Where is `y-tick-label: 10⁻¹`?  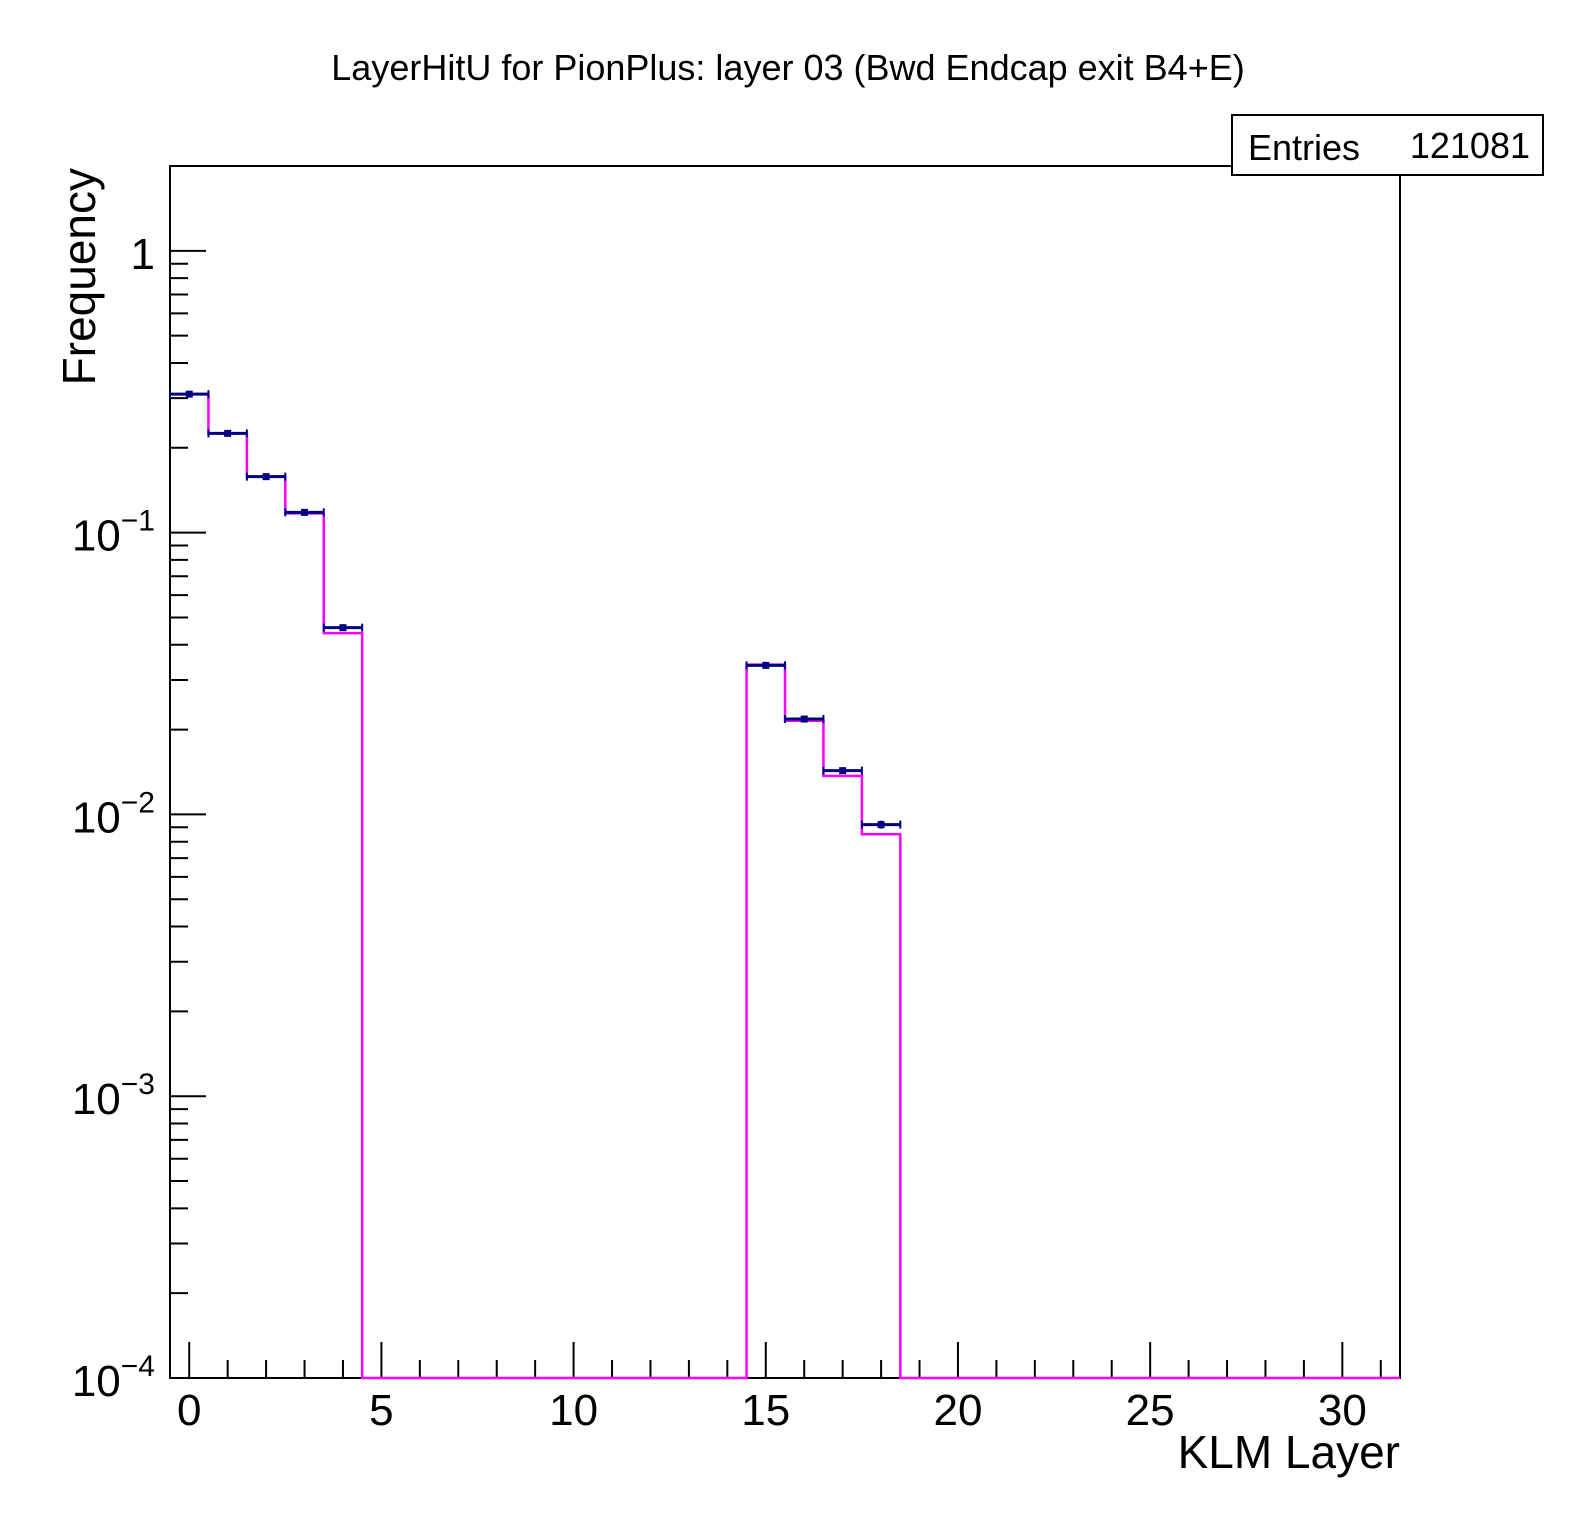 y-tick-label: 10⁻¹ is located at coordinates (113, 533).